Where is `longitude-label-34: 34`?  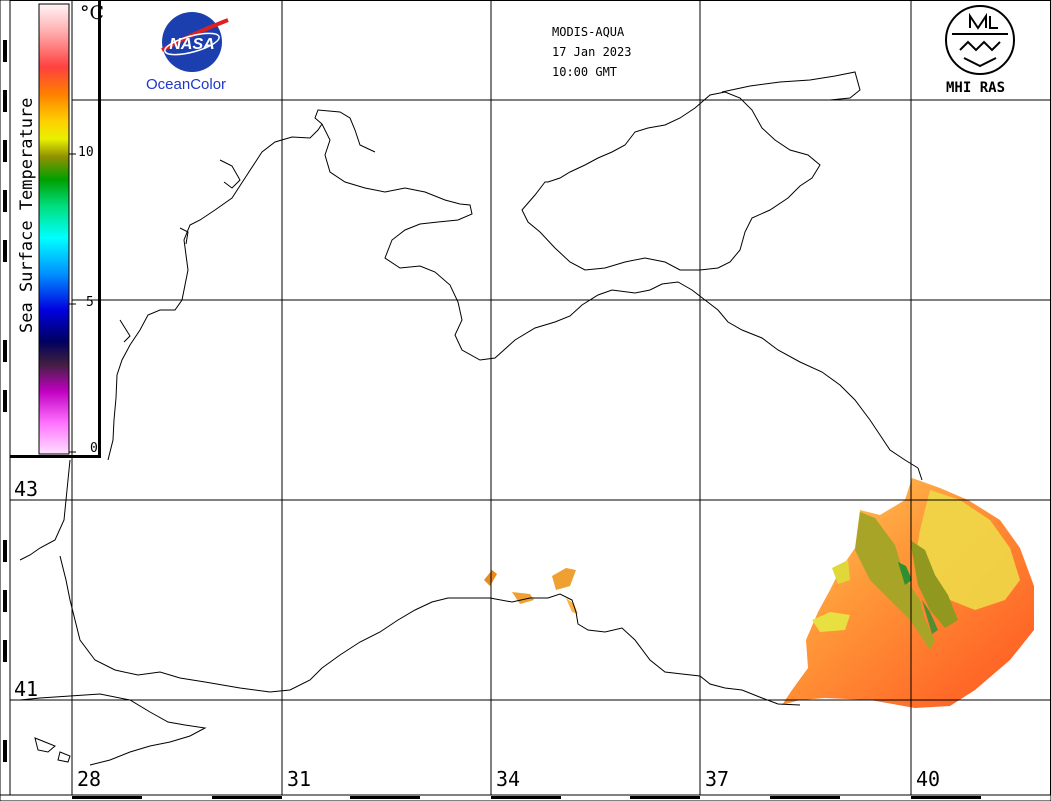
longitude-label-34: 34 is located at coordinates (508, 779).